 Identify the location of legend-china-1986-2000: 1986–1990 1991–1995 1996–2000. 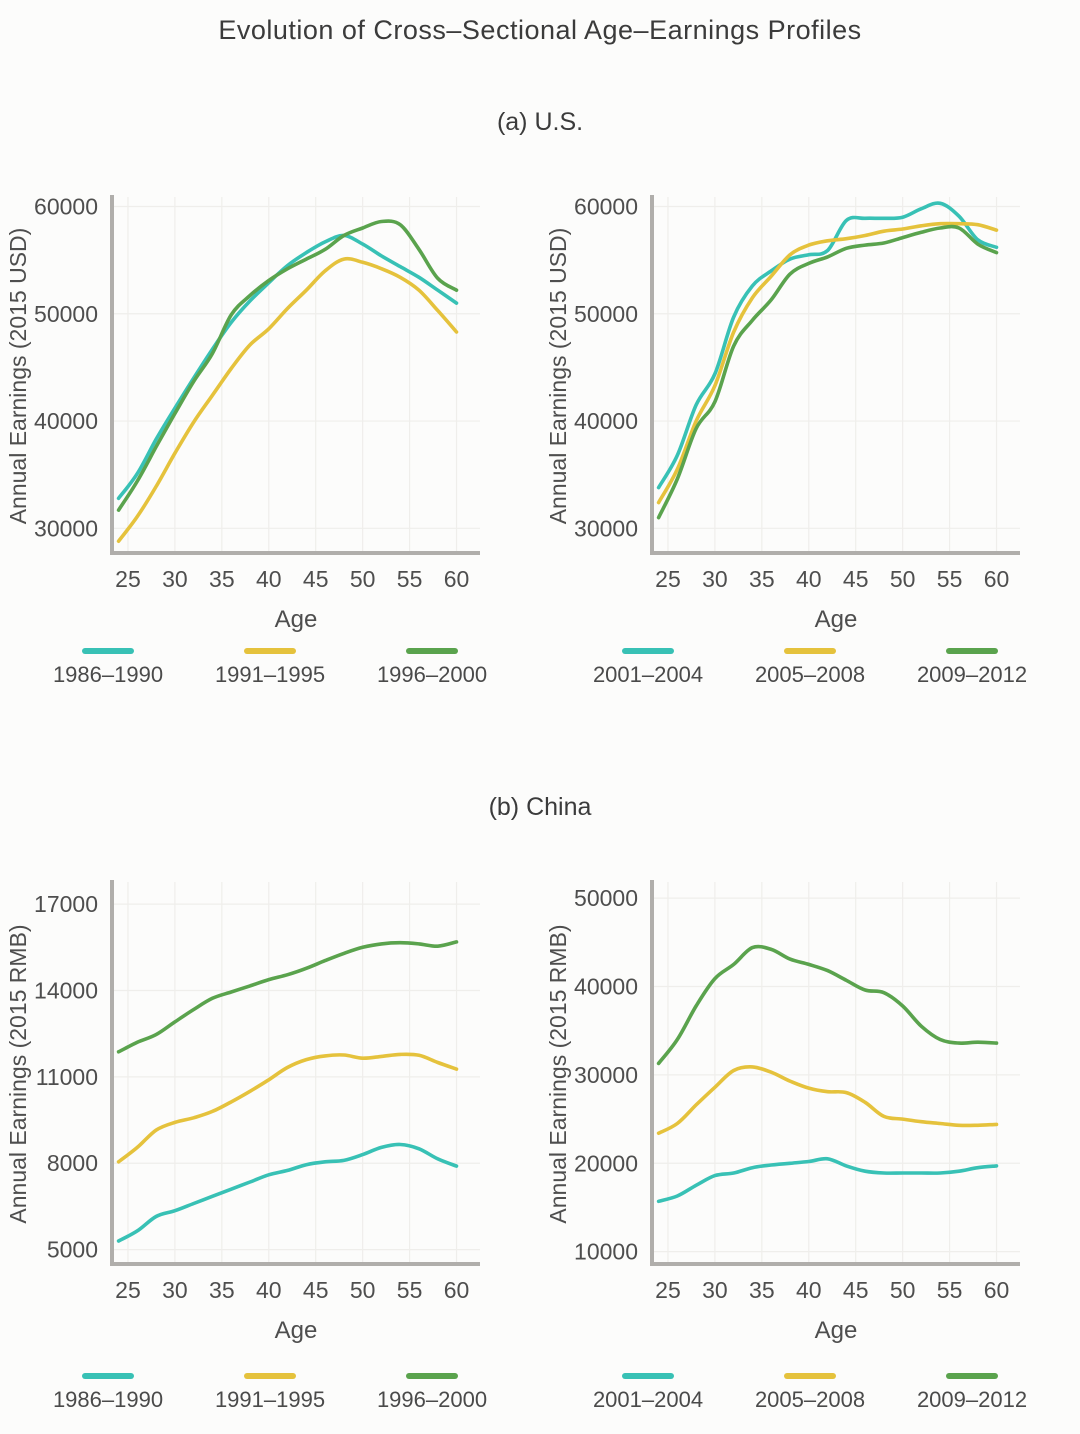
(270, 1393).